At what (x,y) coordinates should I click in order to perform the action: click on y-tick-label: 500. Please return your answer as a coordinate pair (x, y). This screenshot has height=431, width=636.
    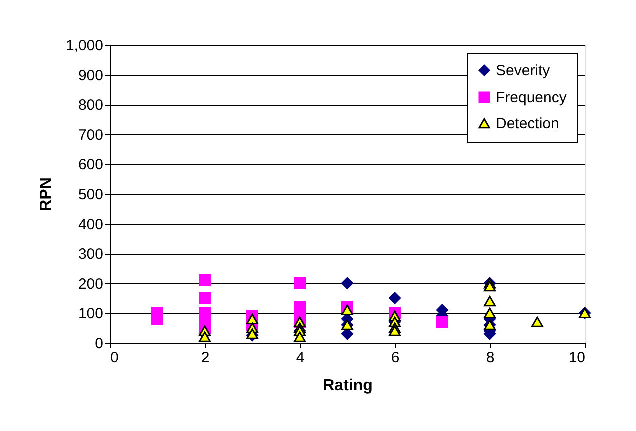
    Looking at the image, I should click on (91, 195).